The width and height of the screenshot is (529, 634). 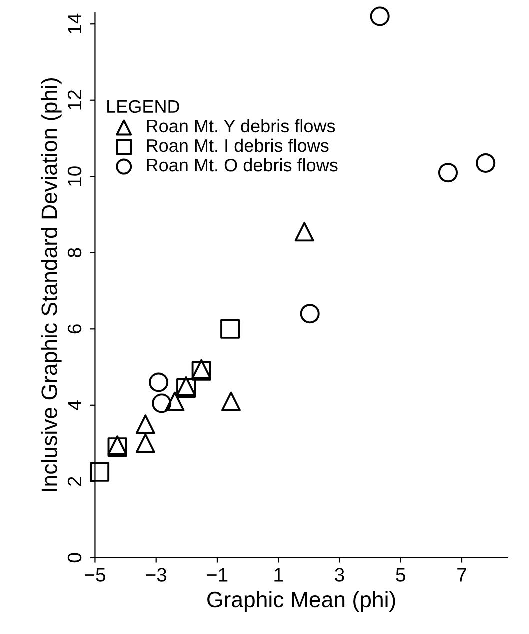 I want to click on x-axis-title: Graphic Mean (phi), so click(x=302, y=601).